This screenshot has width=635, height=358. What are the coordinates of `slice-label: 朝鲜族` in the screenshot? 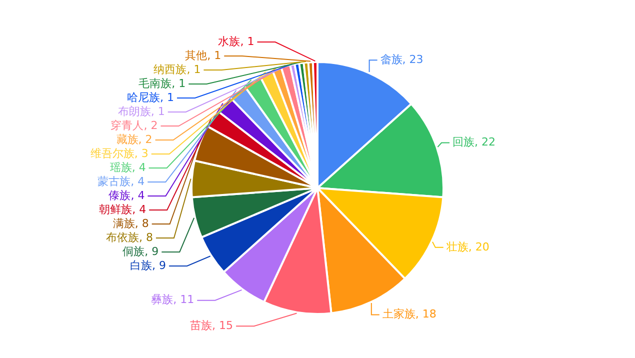 It's located at (115, 209).